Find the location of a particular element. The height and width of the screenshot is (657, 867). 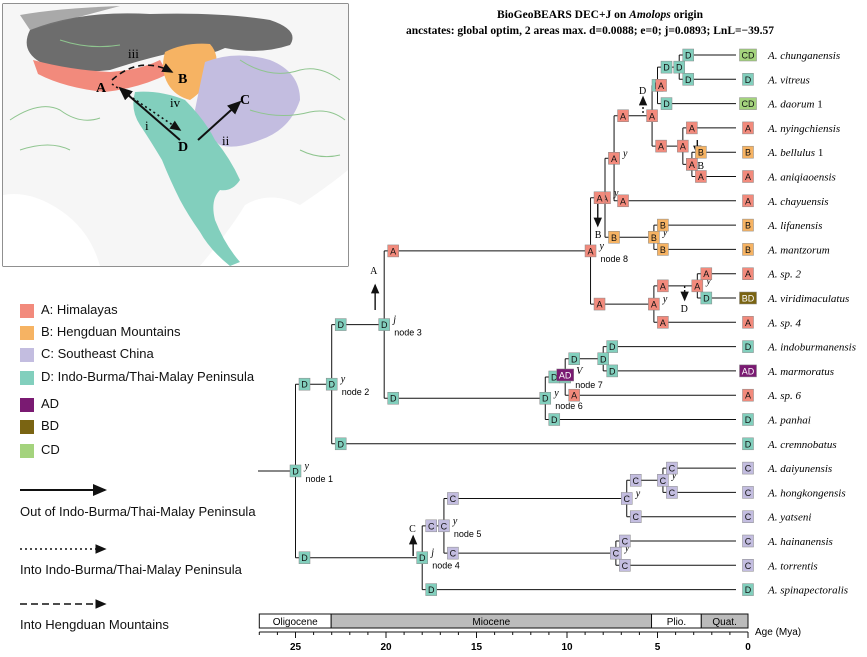

arrow-legend is located at coordinates (63, 546).